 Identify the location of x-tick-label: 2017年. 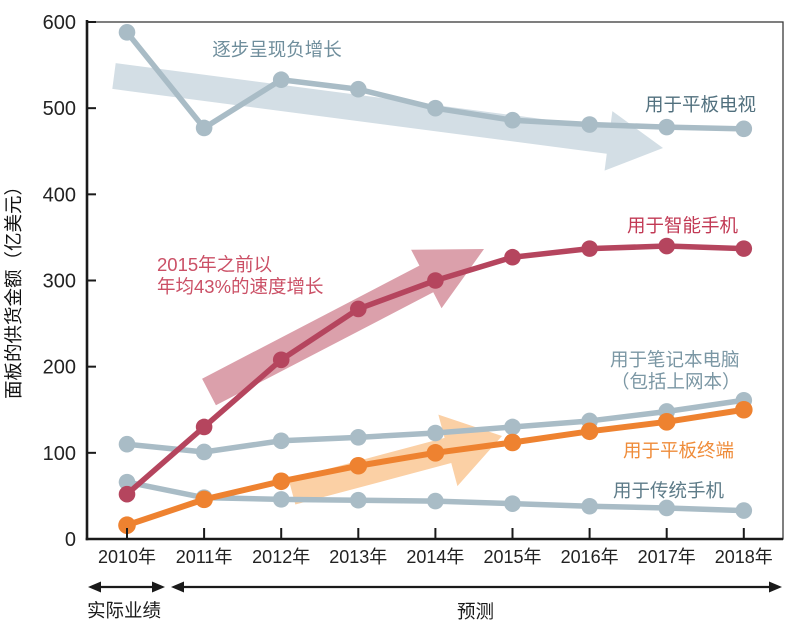
(667, 557).